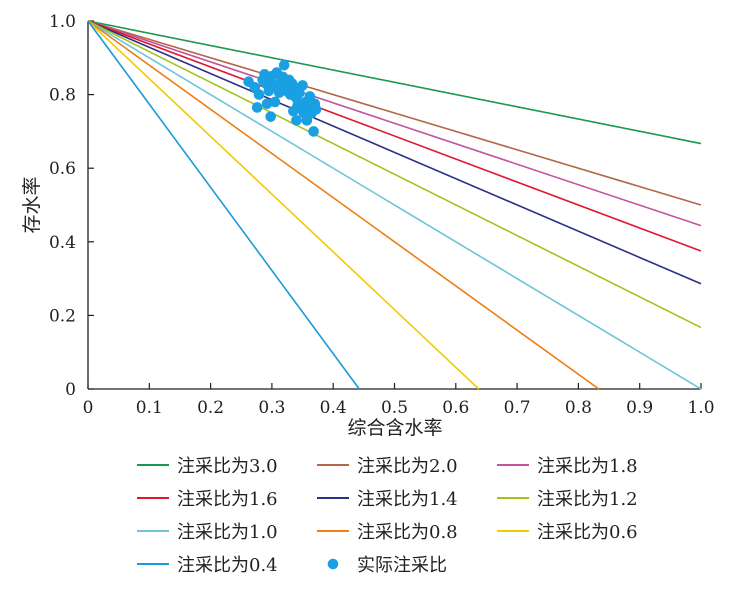  I want to click on legend-label: 注采比为0.6, so click(587, 532).